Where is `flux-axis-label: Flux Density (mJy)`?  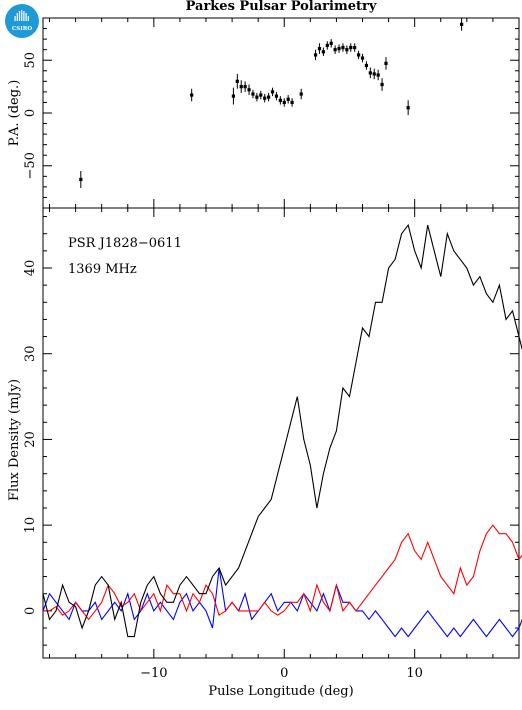 flux-axis-label: Flux Density (mJy) is located at coordinates (14, 440).